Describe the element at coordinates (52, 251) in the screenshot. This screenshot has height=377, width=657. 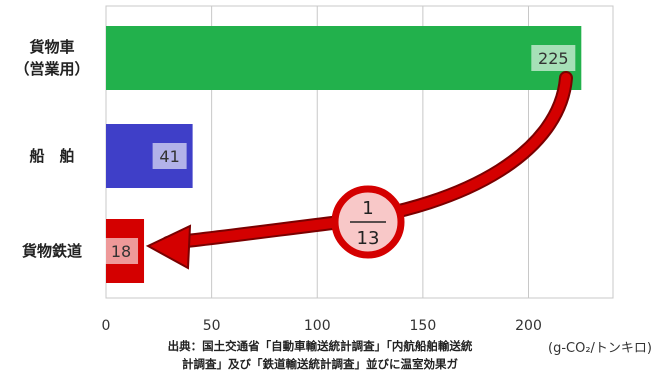
I see `category-label: 貨物鉄道` at that location.